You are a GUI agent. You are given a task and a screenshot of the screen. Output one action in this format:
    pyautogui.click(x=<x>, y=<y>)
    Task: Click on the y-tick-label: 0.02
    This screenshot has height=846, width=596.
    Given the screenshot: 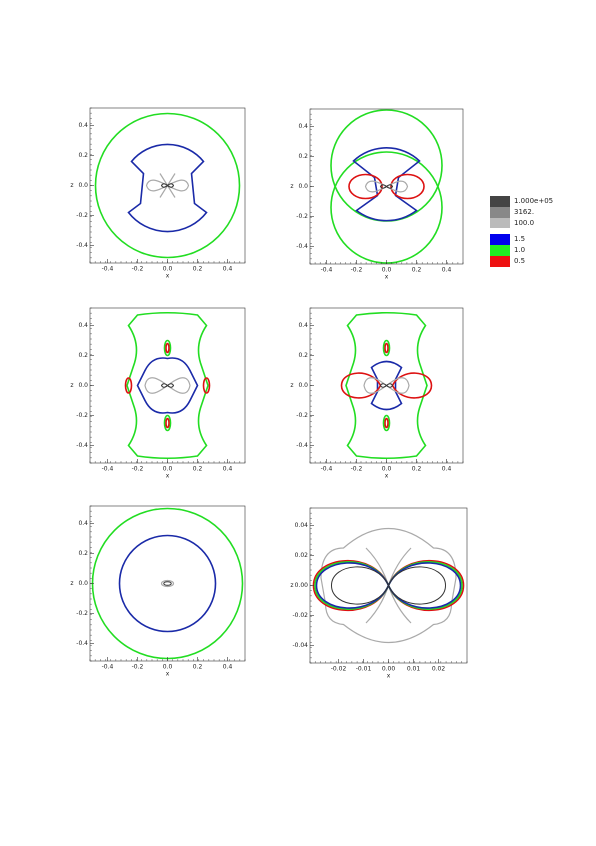 What is the action you would take?
    pyautogui.click(x=302, y=555)
    